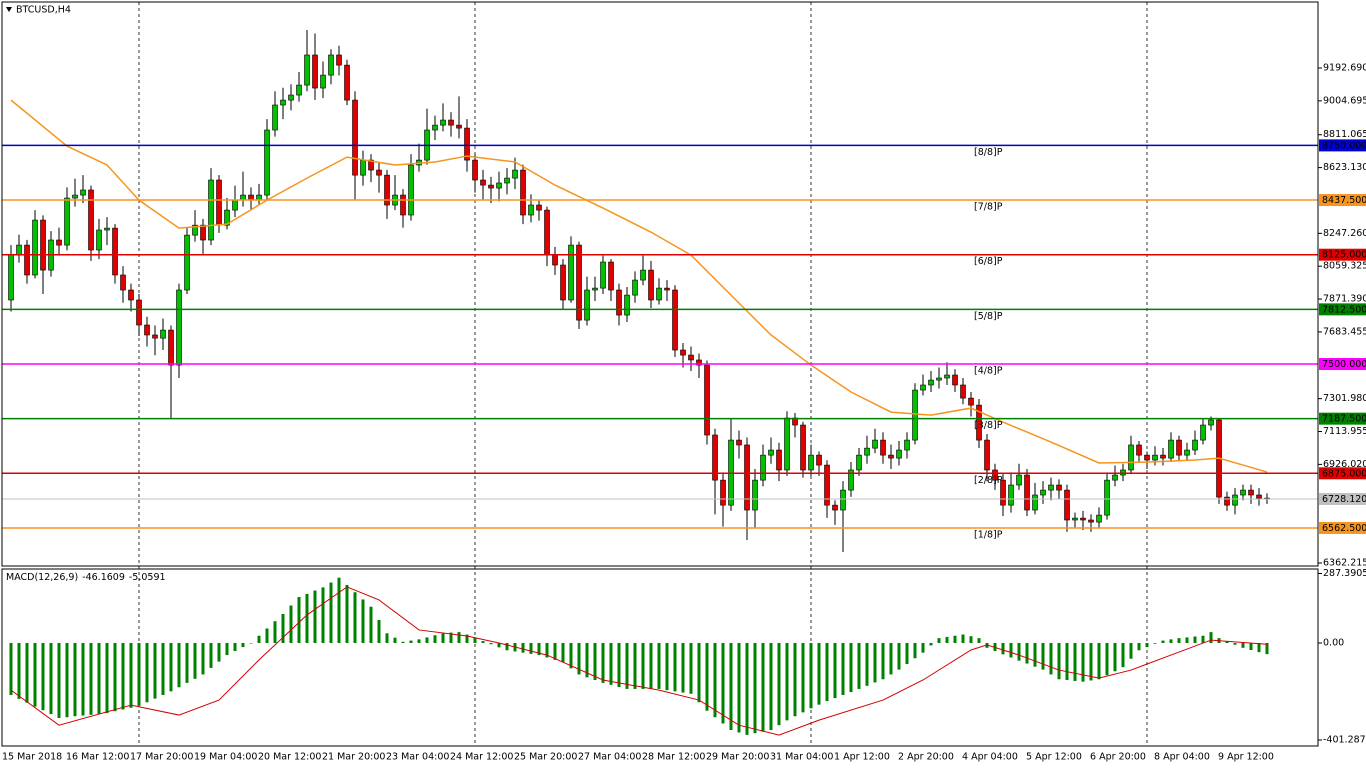 Image resolution: width=1366 pixels, height=768 pixels. What do you see at coordinates (161, 757) in the screenshot?
I see `x-tick-label: 17 Mar 20:00` at bounding box center [161, 757].